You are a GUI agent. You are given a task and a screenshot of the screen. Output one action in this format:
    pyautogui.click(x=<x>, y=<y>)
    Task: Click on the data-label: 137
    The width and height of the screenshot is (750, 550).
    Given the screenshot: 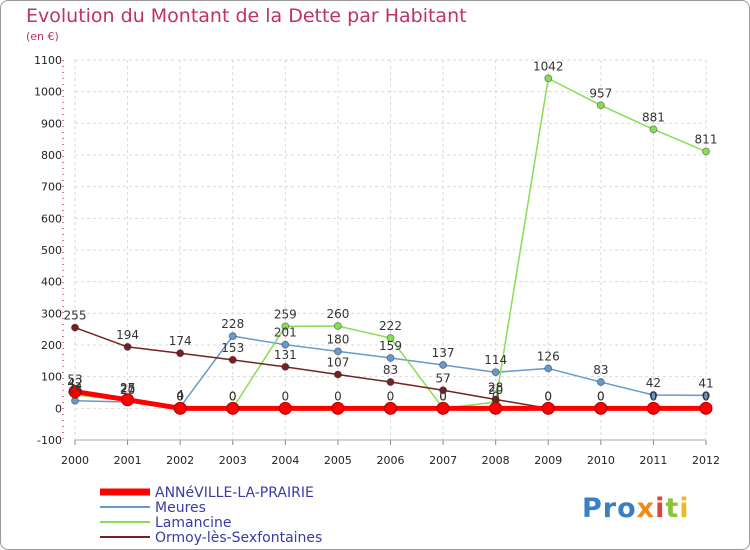 What is the action you would take?
    pyautogui.click(x=443, y=353)
    